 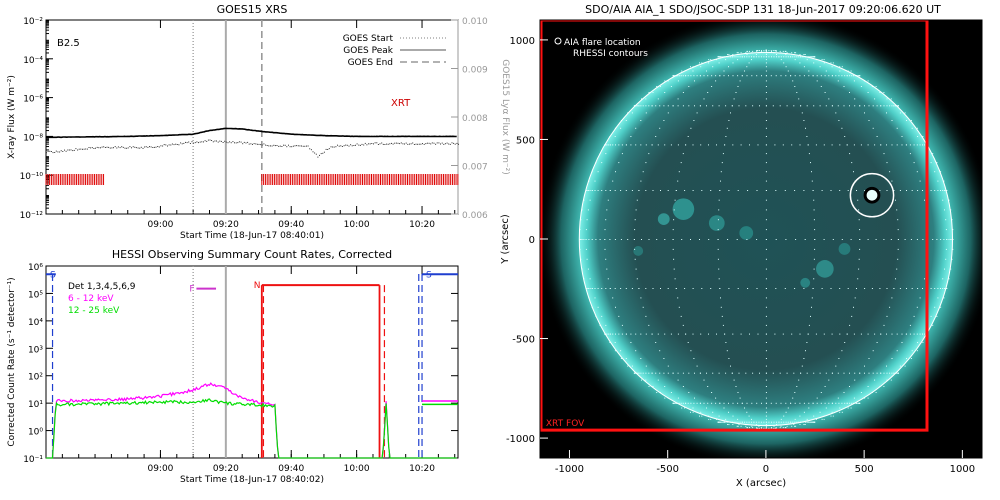 I want to click on aia-y-tick-label: -1000, so click(x=520, y=439).